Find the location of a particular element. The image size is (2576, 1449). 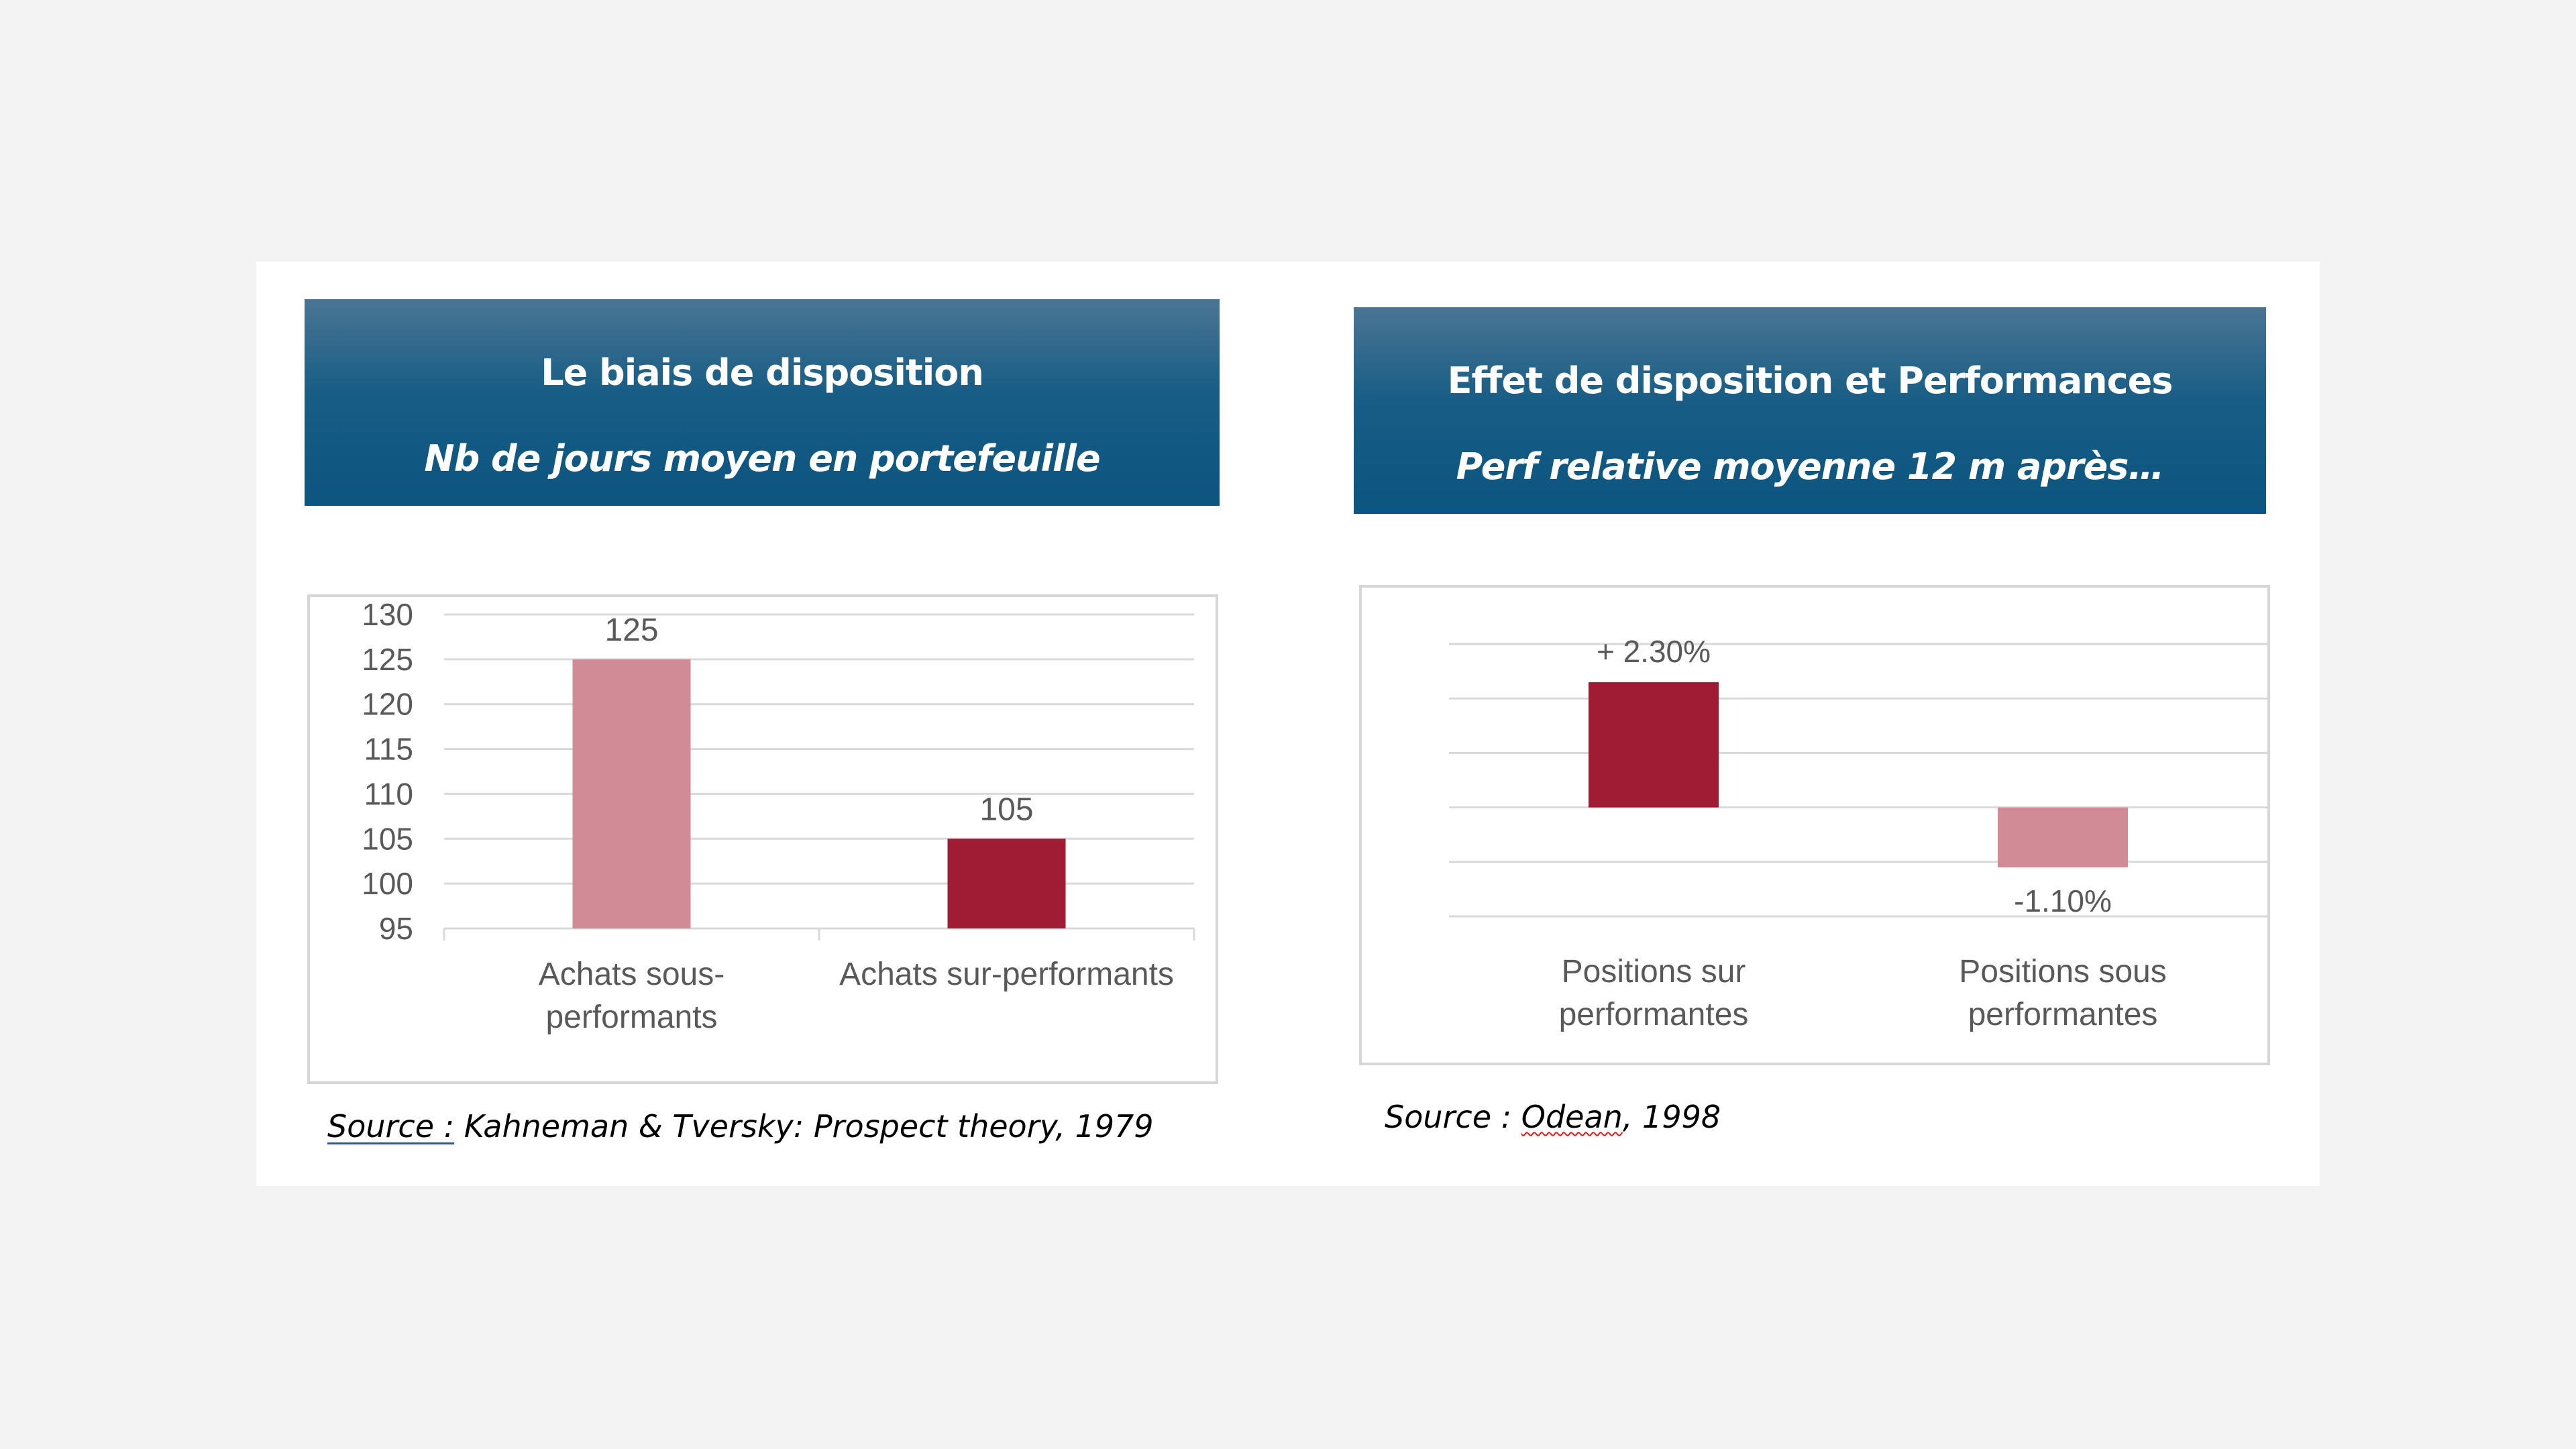

data-label: 125 is located at coordinates (631, 630).